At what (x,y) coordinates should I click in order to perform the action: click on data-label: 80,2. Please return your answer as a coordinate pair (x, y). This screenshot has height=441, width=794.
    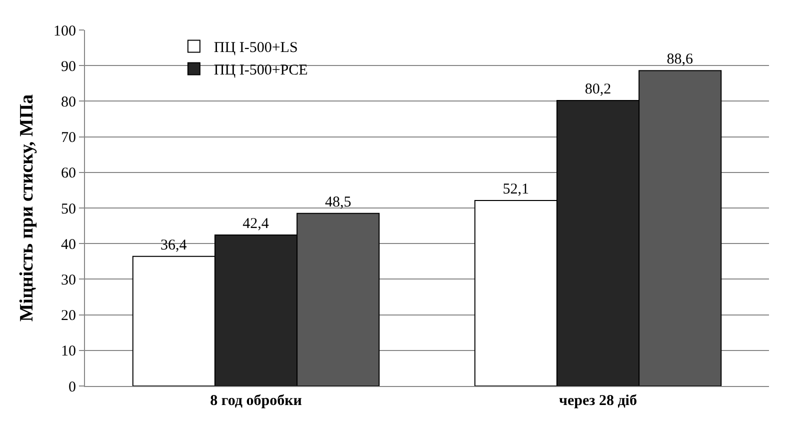
    Looking at the image, I should click on (598, 89).